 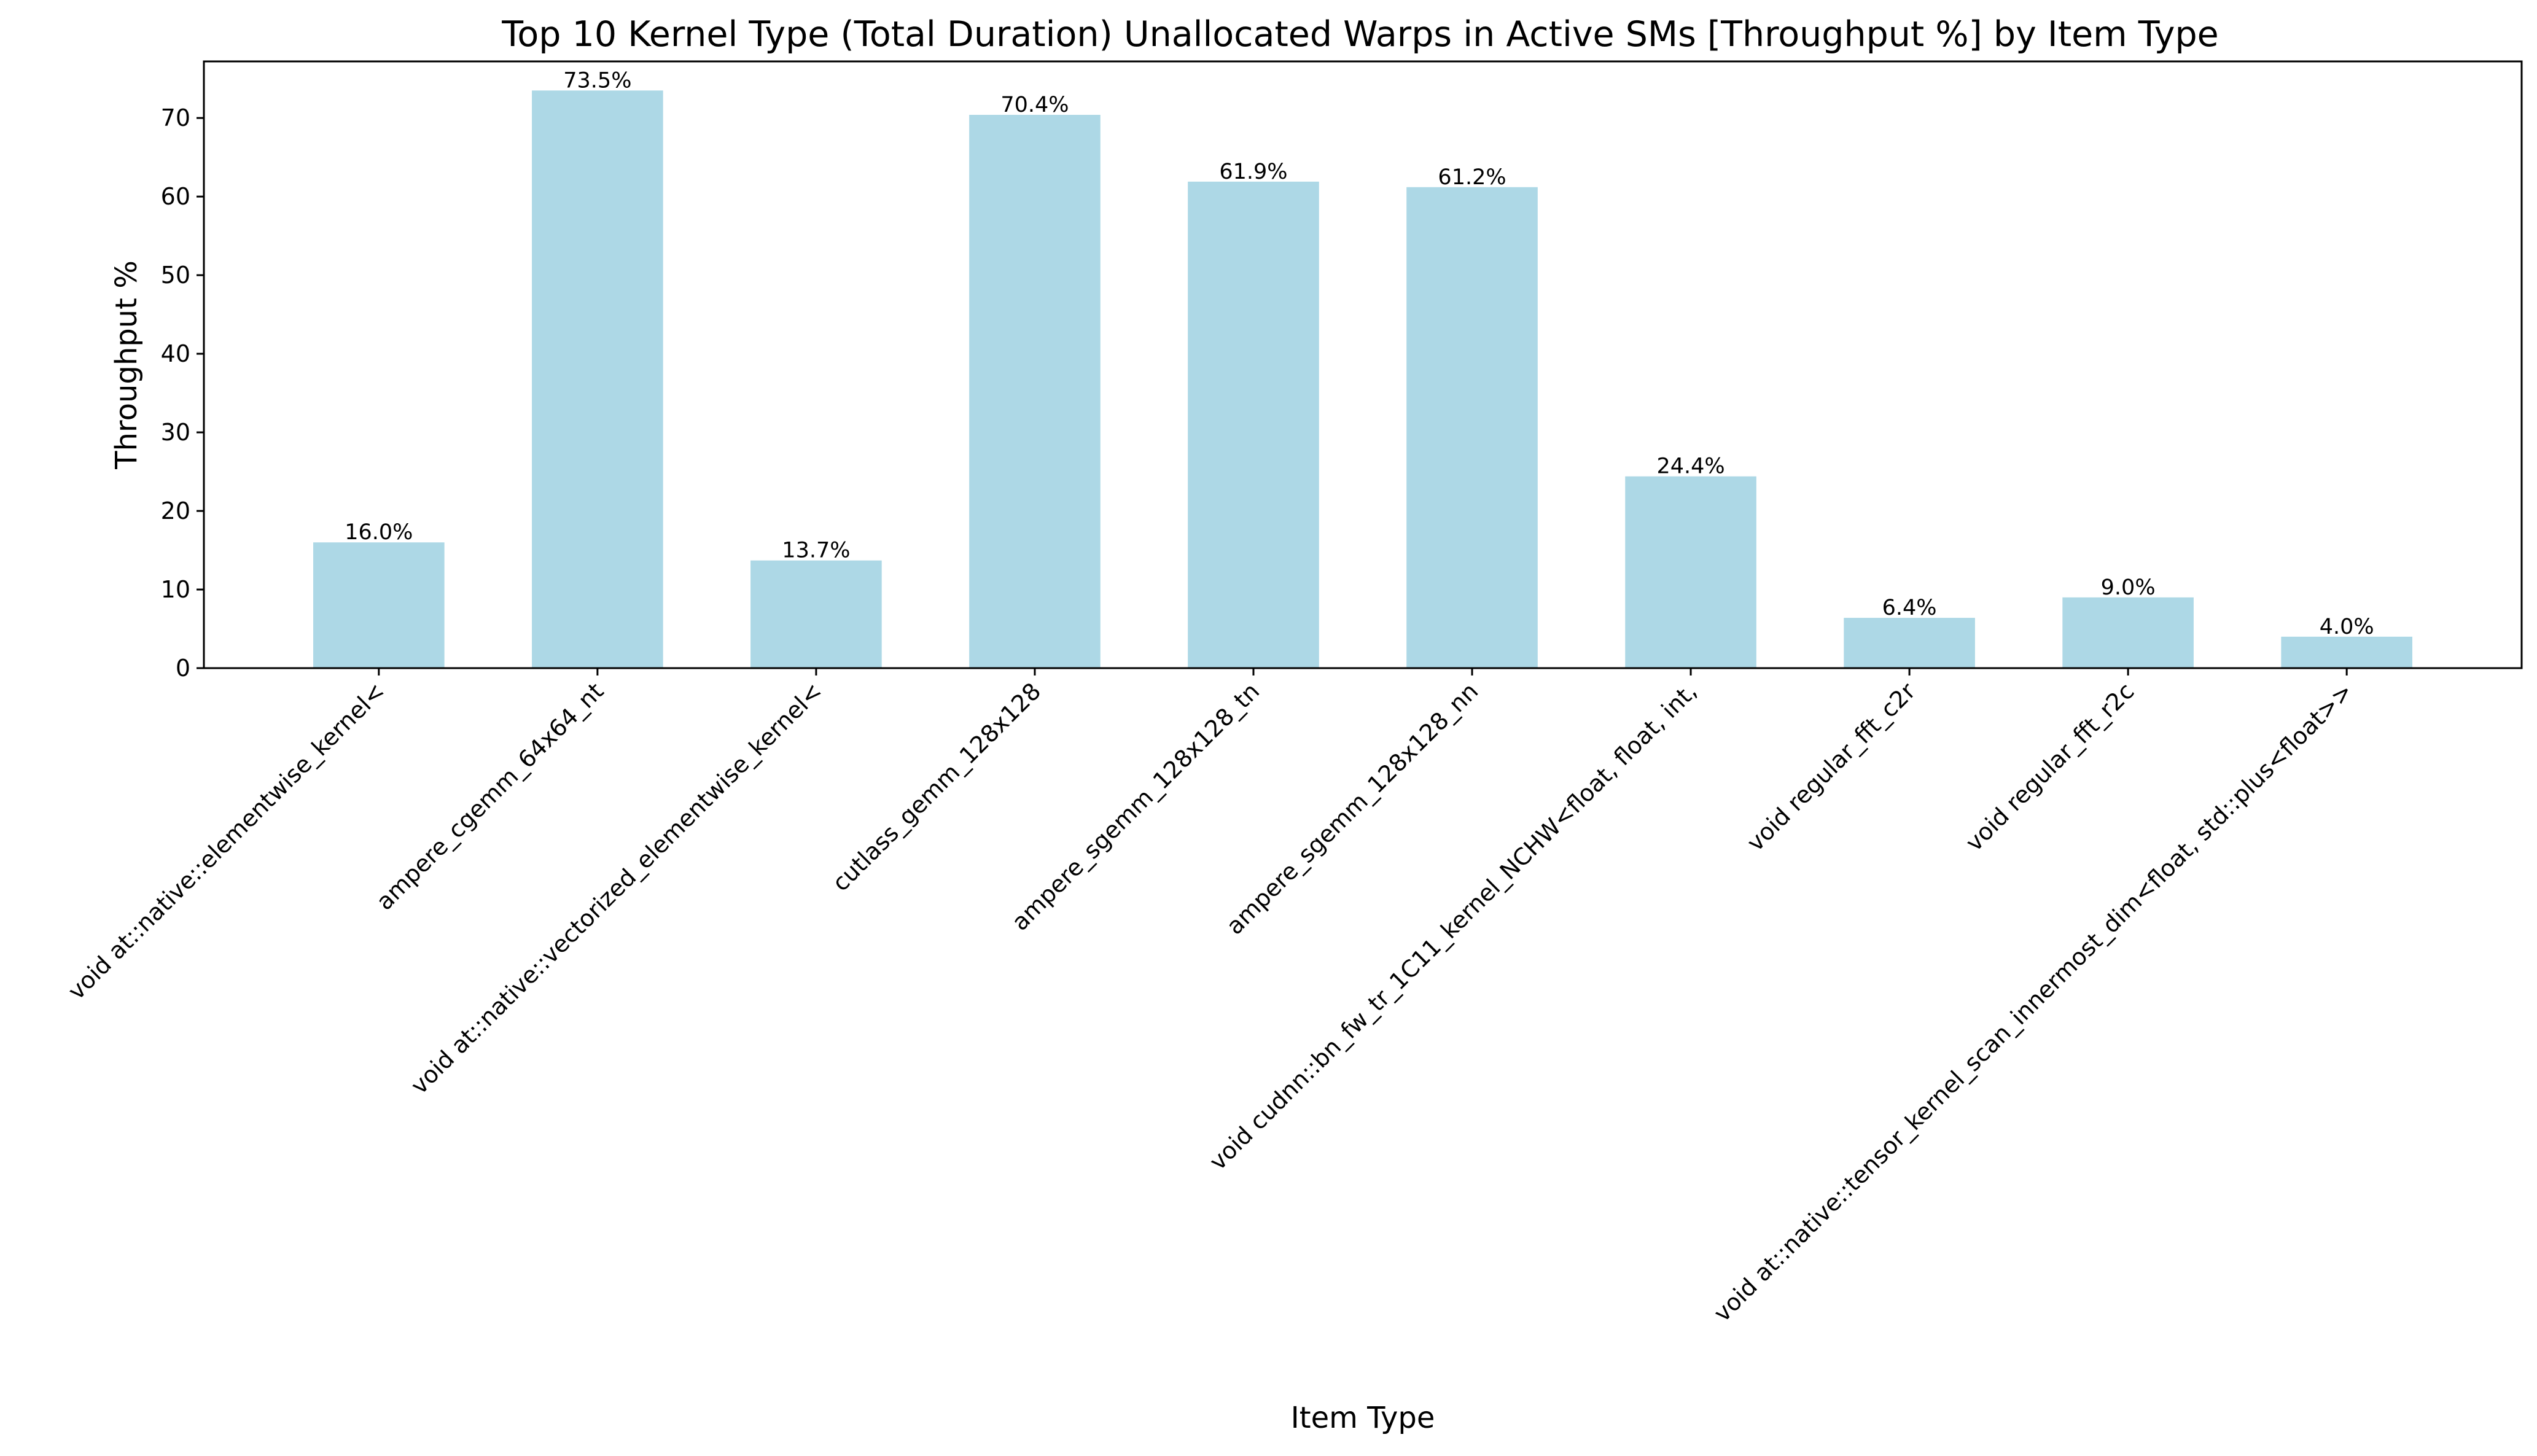 I want to click on data-label: 70.4%, so click(x=1034, y=105).